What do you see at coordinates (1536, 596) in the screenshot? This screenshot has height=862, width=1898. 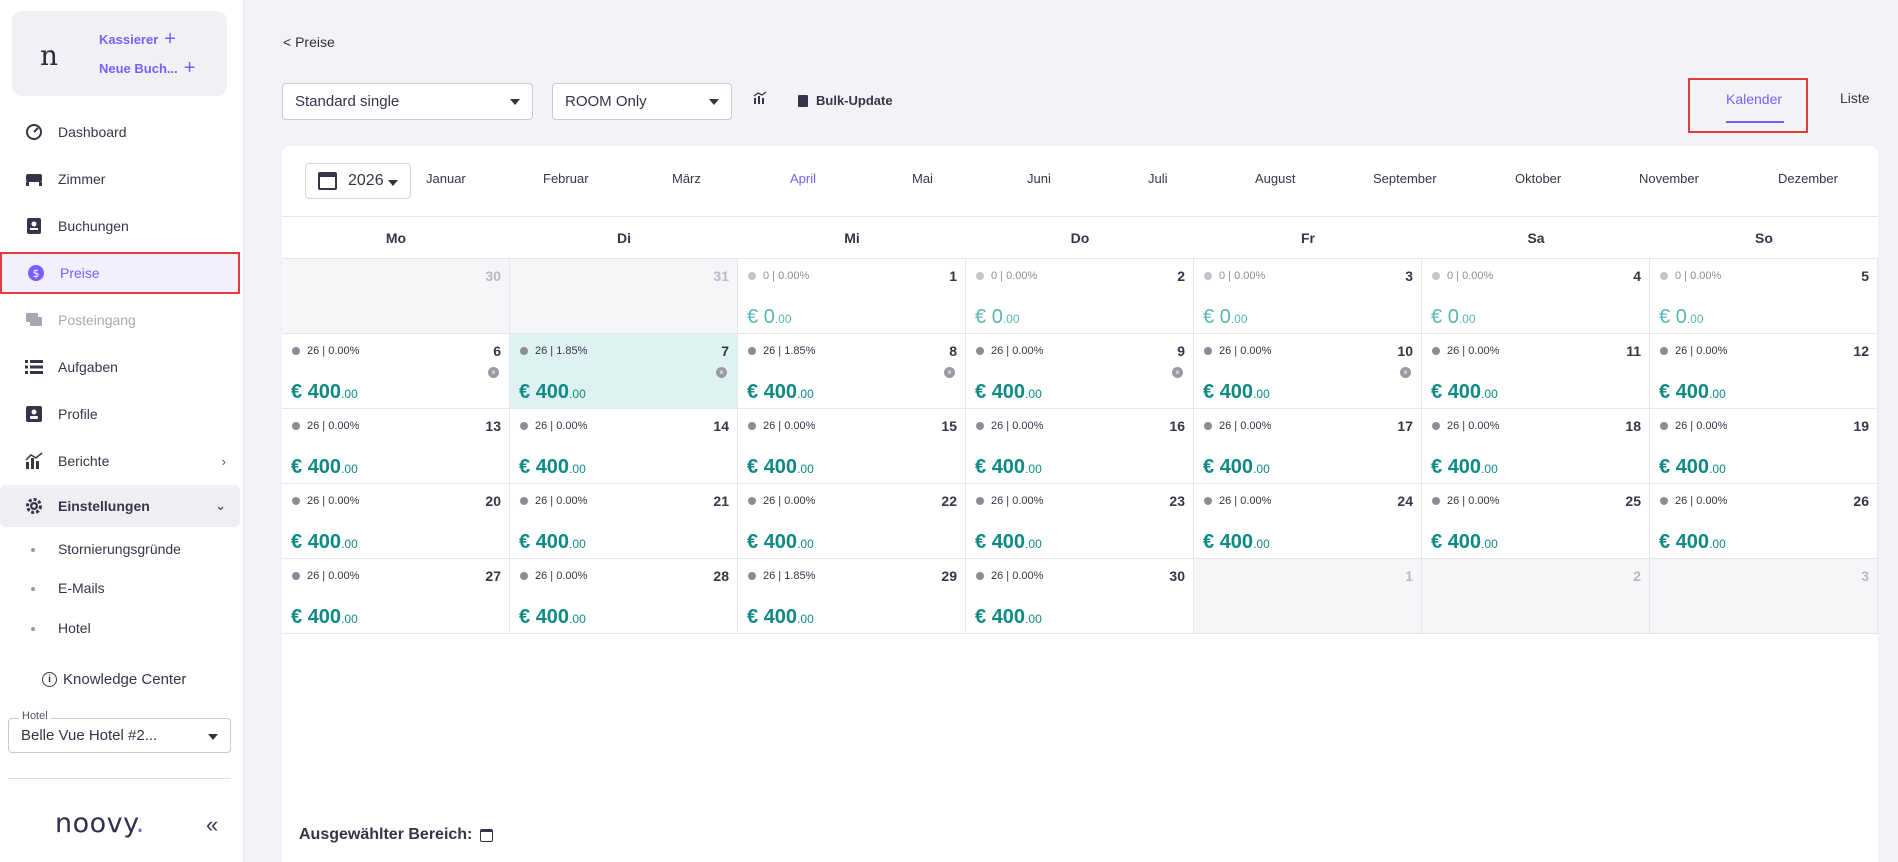 I see `calendar-day-cell: 2` at bounding box center [1536, 596].